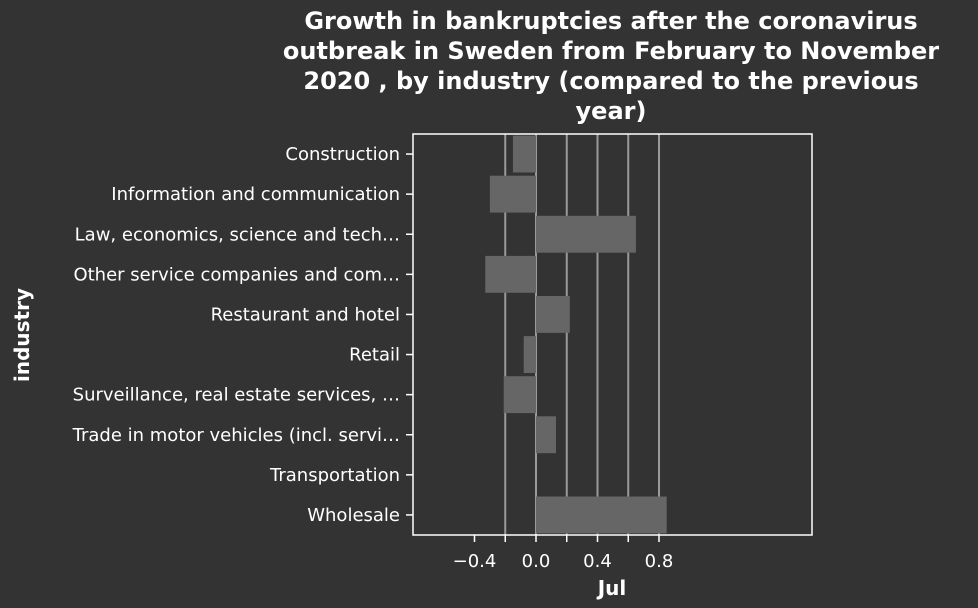 This screenshot has width=978, height=608. I want to click on y-tick-label: Retail, so click(374, 355).